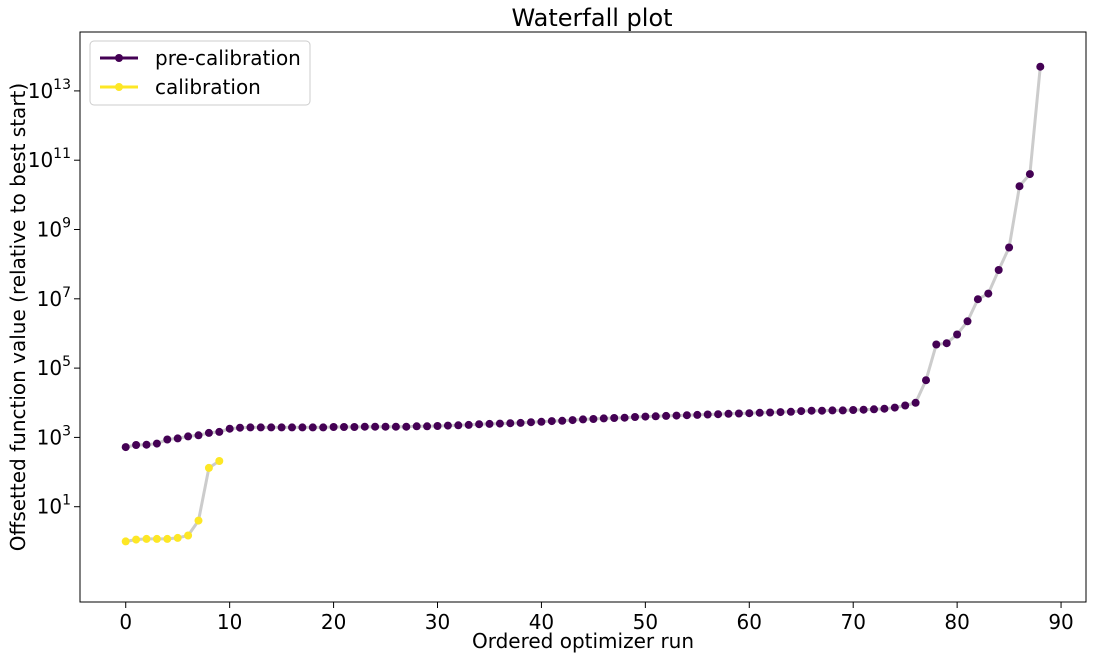  I want to click on y-tick-label: 10¹³, so click(49, 90).